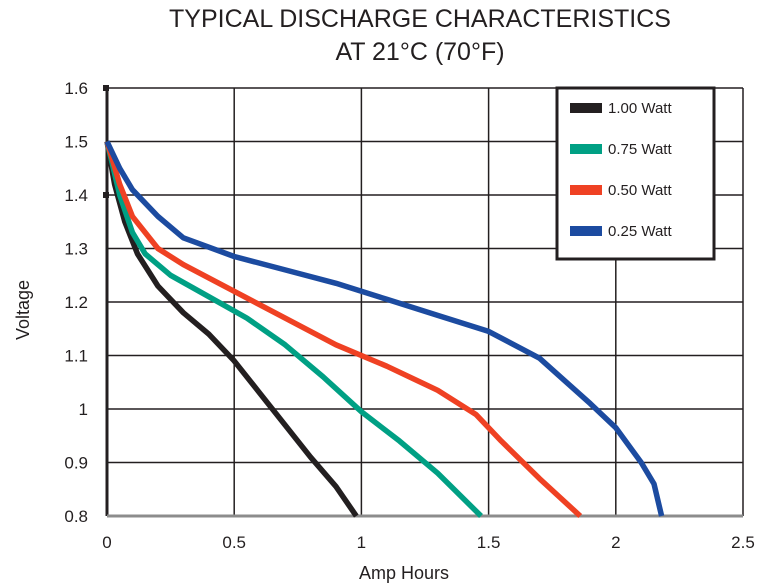 The width and height of the screenshot is (775, 585). What do you see at coordinates (76, 516) in the screenshot?
I see `y-tick-label: 0.8` at bounding box center [76, 516].